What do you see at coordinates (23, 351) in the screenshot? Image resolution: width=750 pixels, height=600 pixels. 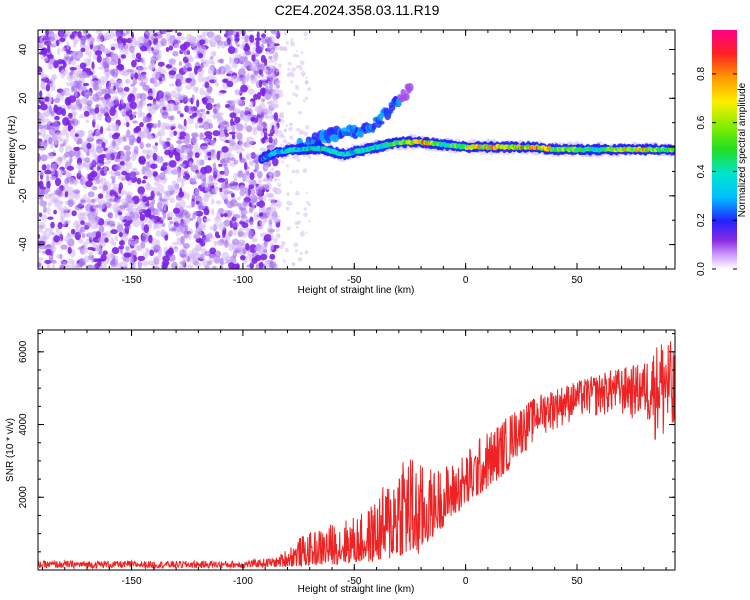 I see `y-tick-label: 6000` at bounding box center [23, 351].